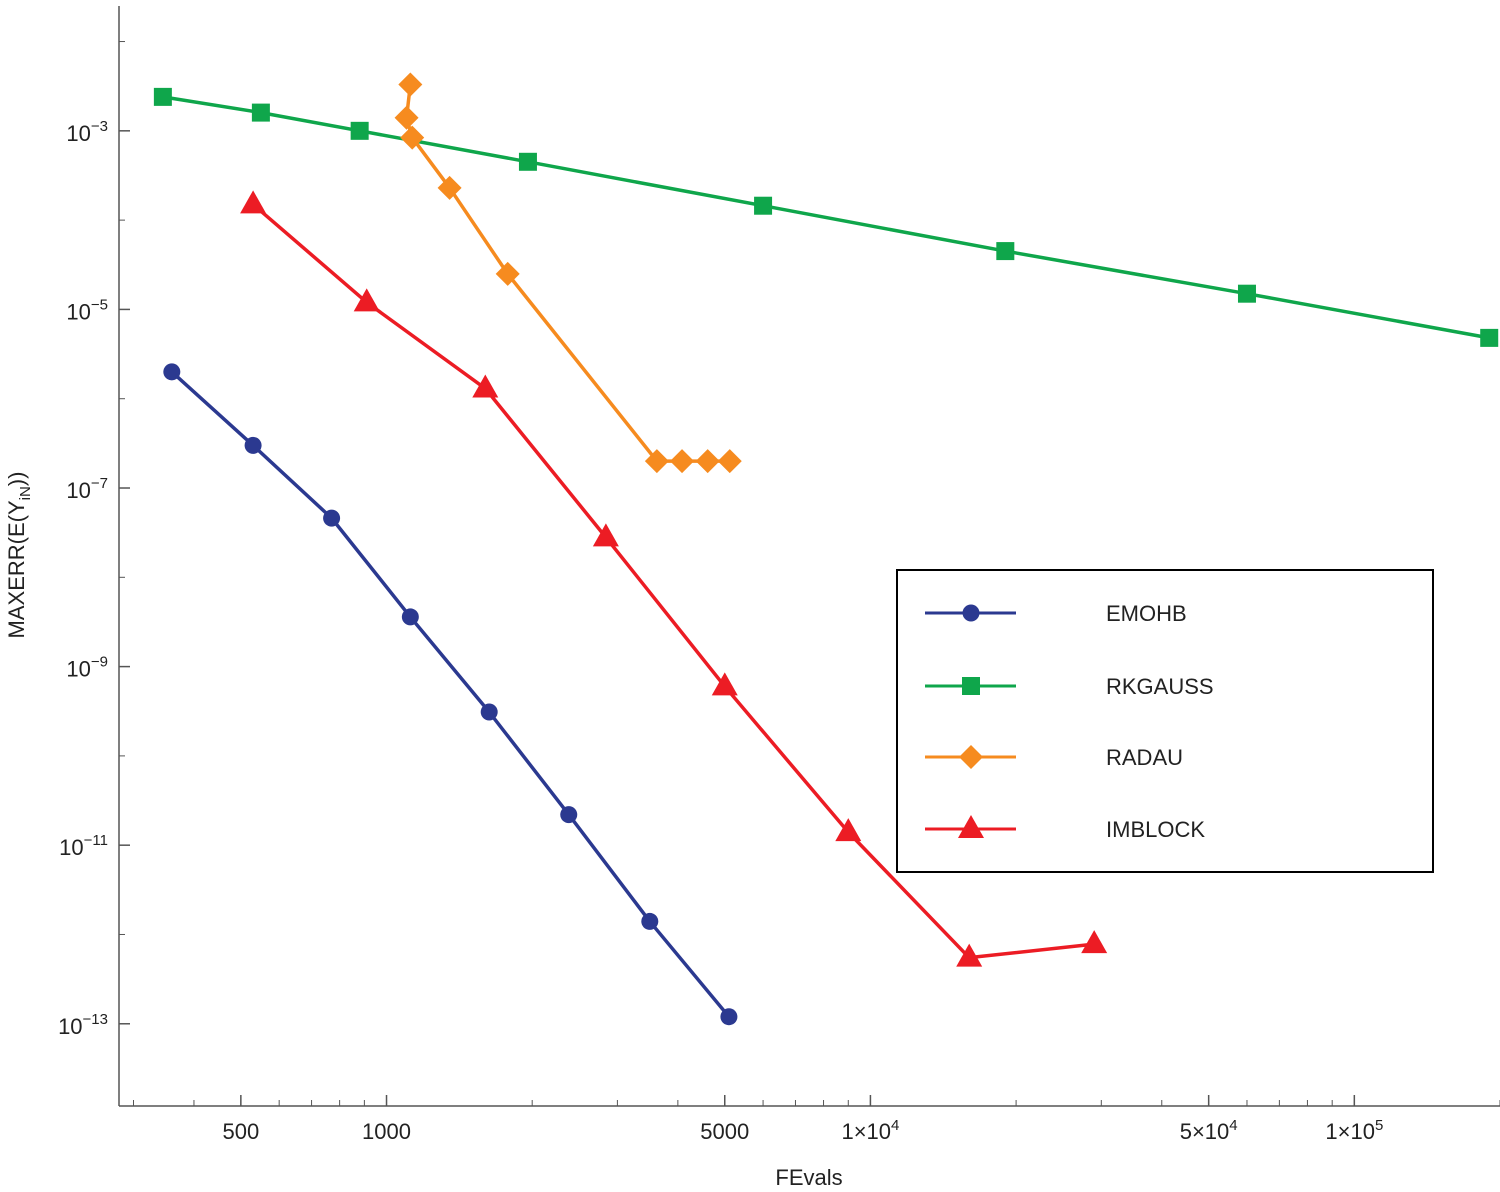  Describe the element at coordinates (1155, 829) in the screenshot. I see `legend-label-imblock: IMBLOCK` at that location.